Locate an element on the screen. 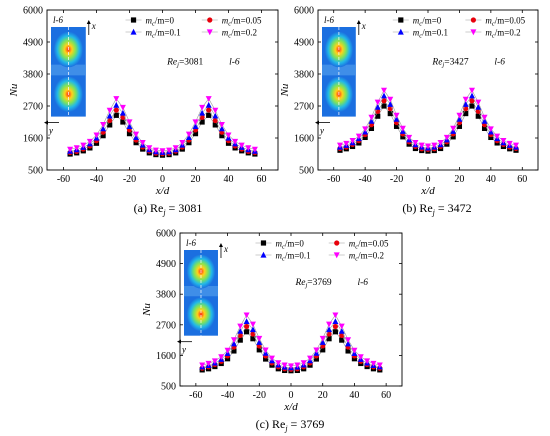 The image size is (550, 436). x-axis-label: x/d is located at coordinates (427, 191).